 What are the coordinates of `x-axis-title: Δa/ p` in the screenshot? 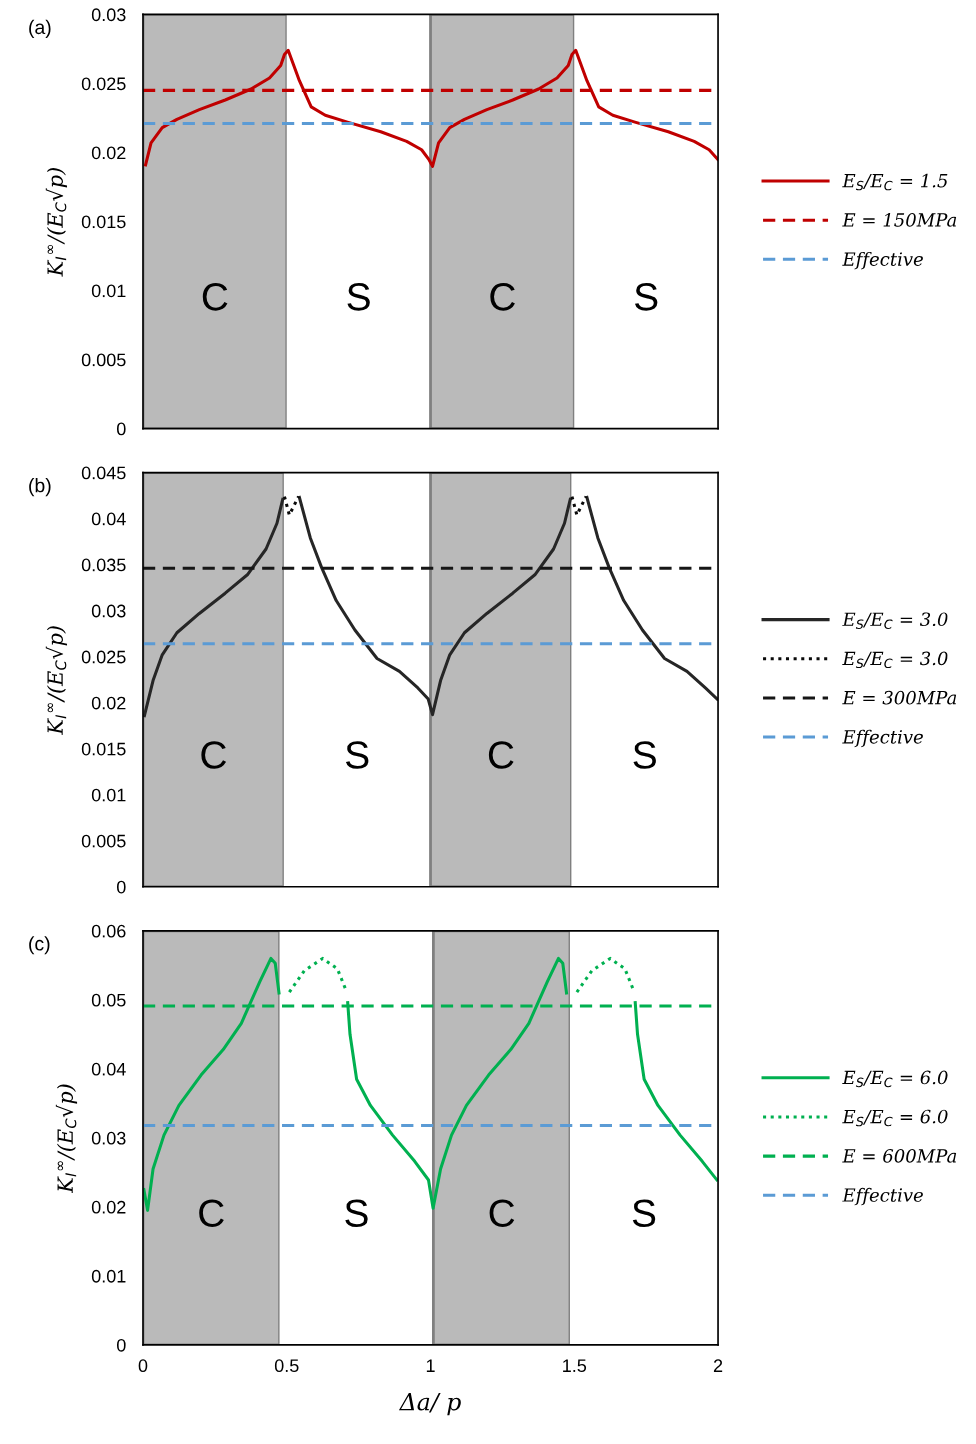 It's located at (429, 1404).